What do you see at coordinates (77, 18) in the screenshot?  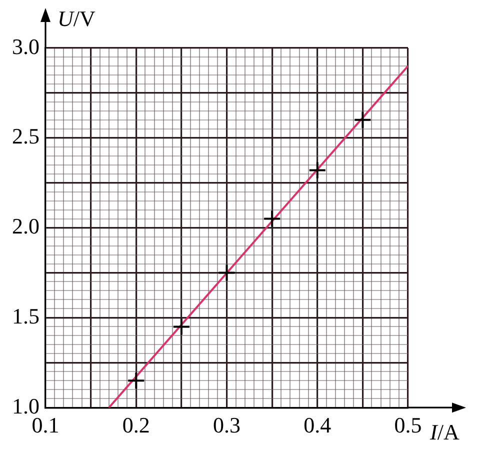 I see `y-axis-title: U/V` at bounding box center [77, 18].